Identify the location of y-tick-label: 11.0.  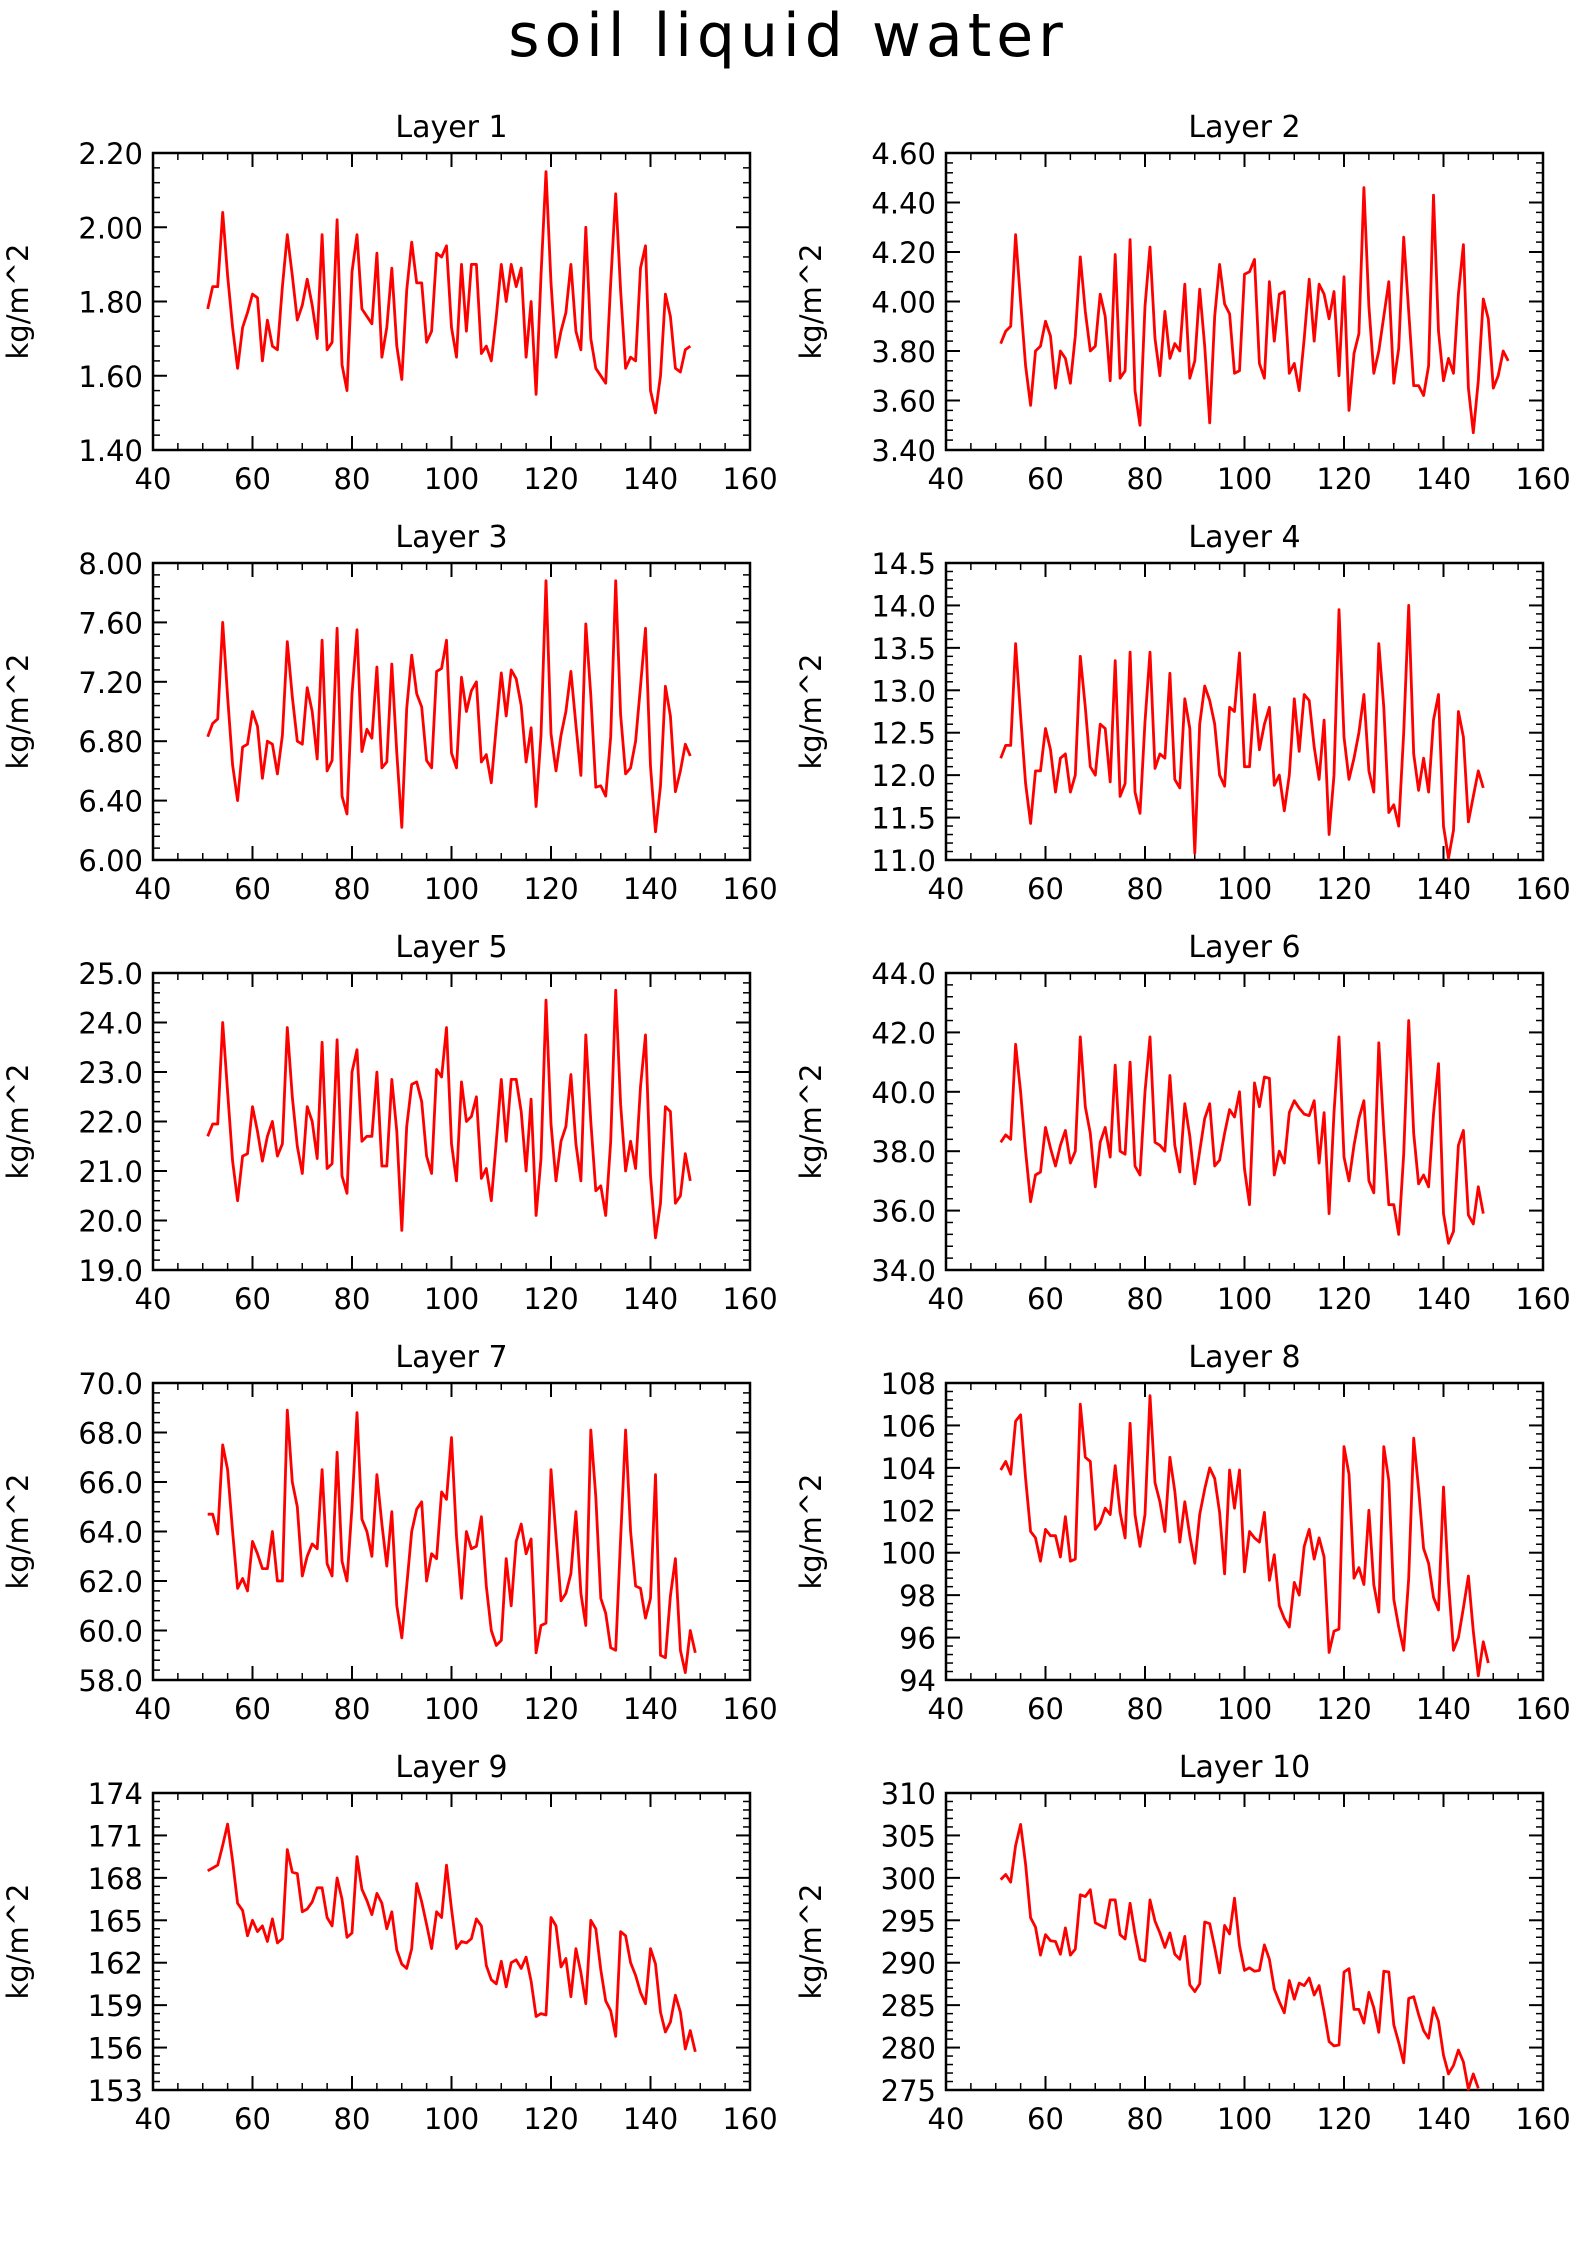
(903, 861).